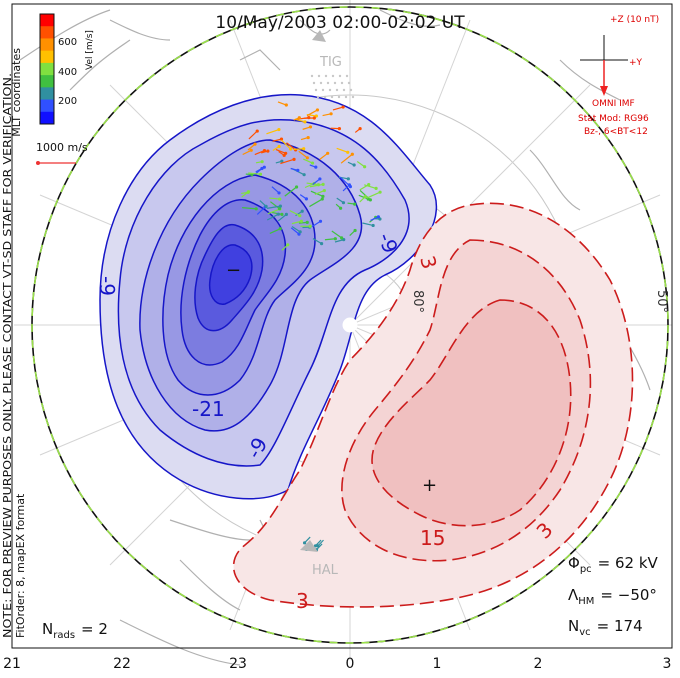 The image size is (680, 678). I want to click on nvc-symbol: N, so click(573, 626).